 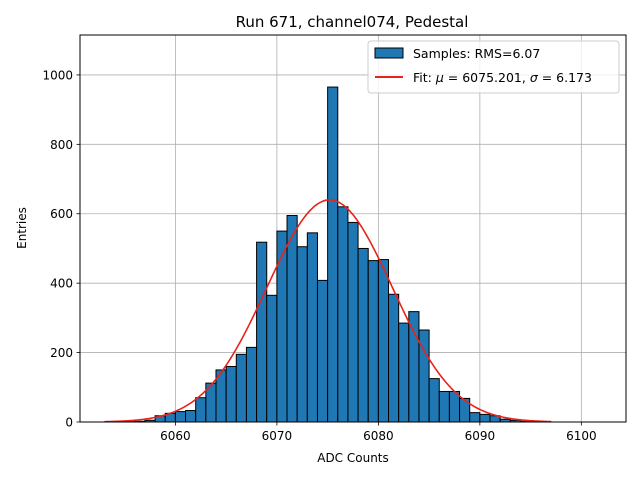 I want to click on x-axis-ticks: 6060 6070 6080 6090 6100, so click(x=378, y=432).